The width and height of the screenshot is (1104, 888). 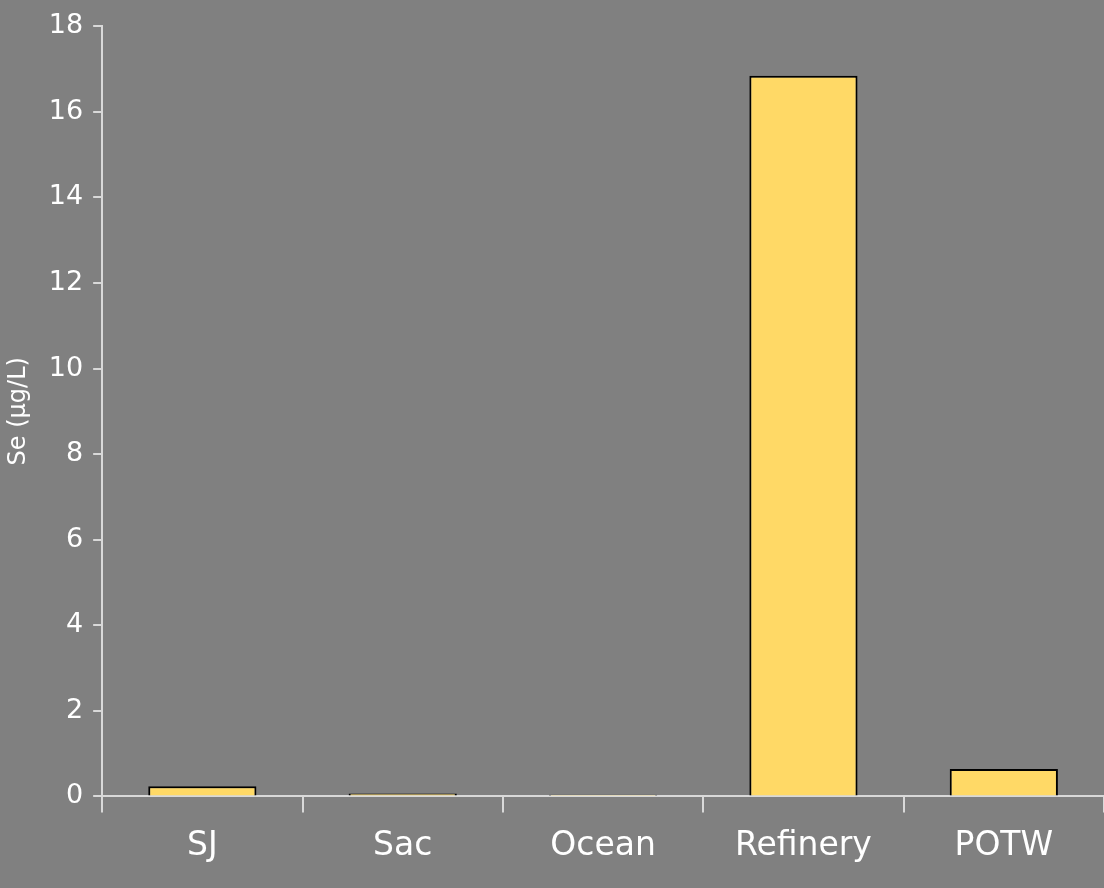 I want to click on x-tick-label: Refinery, so click(x=803, y=843).